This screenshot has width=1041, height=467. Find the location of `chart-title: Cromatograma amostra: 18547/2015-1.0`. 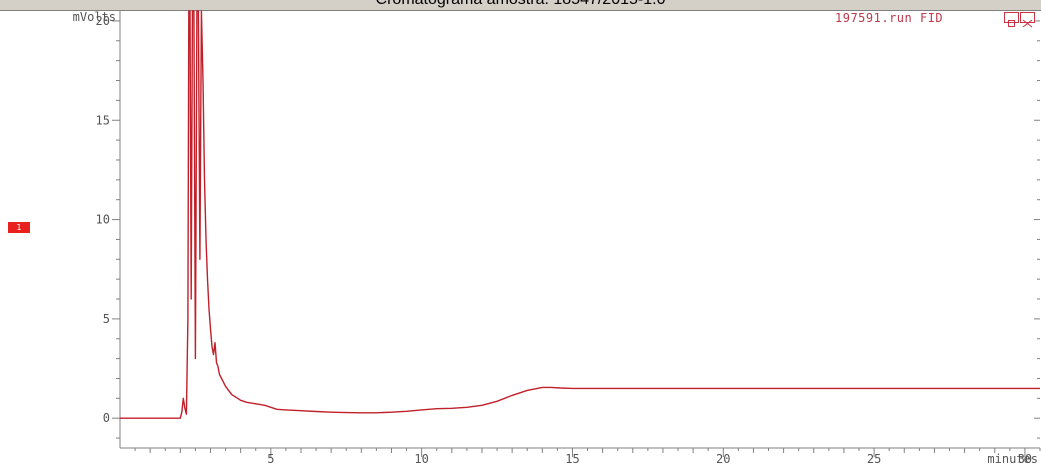

chart-title: Cromatograma amostra: 18547/2015-1.0 is located at coordinates (520, 4).